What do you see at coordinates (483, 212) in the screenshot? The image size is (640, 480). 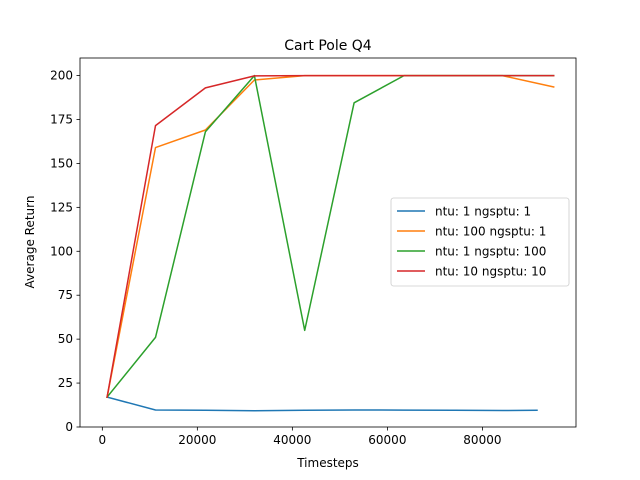 I see `legend-label-1: ntu: 1 ngsptu: 1` at bounding box center [483, 212].